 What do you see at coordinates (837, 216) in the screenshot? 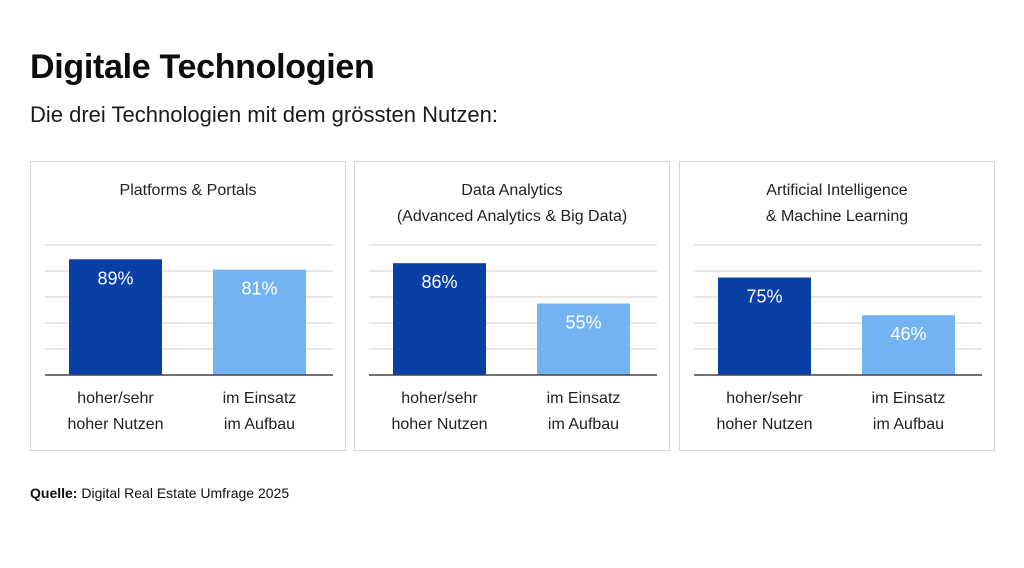
I see `chart-title-line: & Machine Learning` at bounding box center [837, 216].